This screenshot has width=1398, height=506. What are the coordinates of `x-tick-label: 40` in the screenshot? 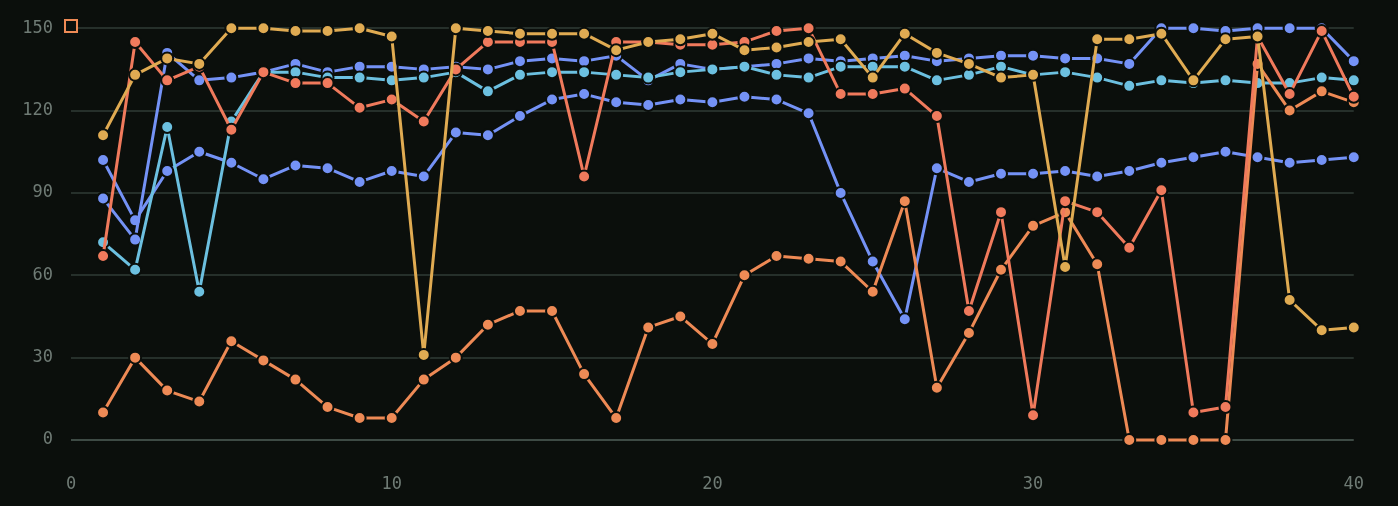 It's located at (1354, 482).